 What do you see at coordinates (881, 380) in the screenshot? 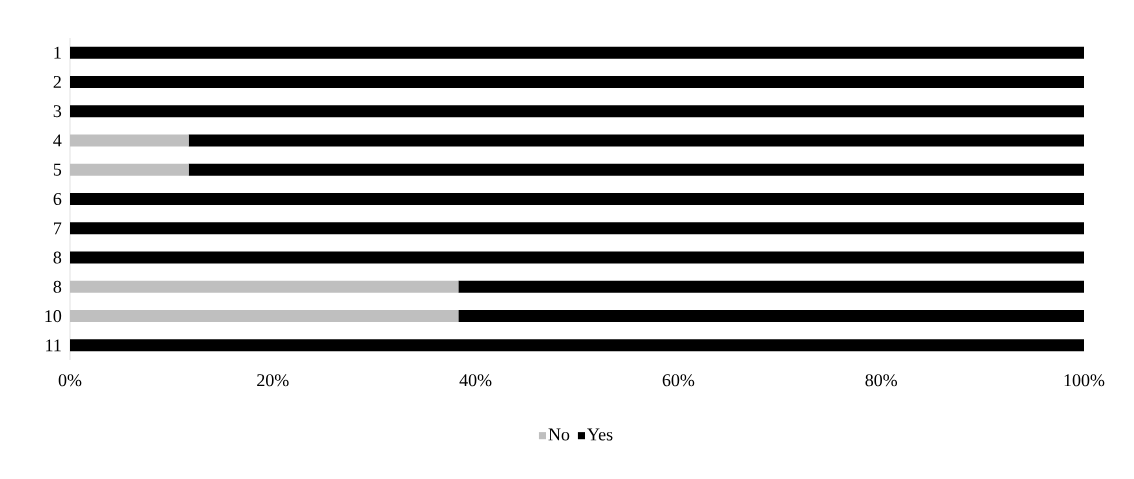
I see `x-tick-label: 80%` at bounding box center [881, 380].